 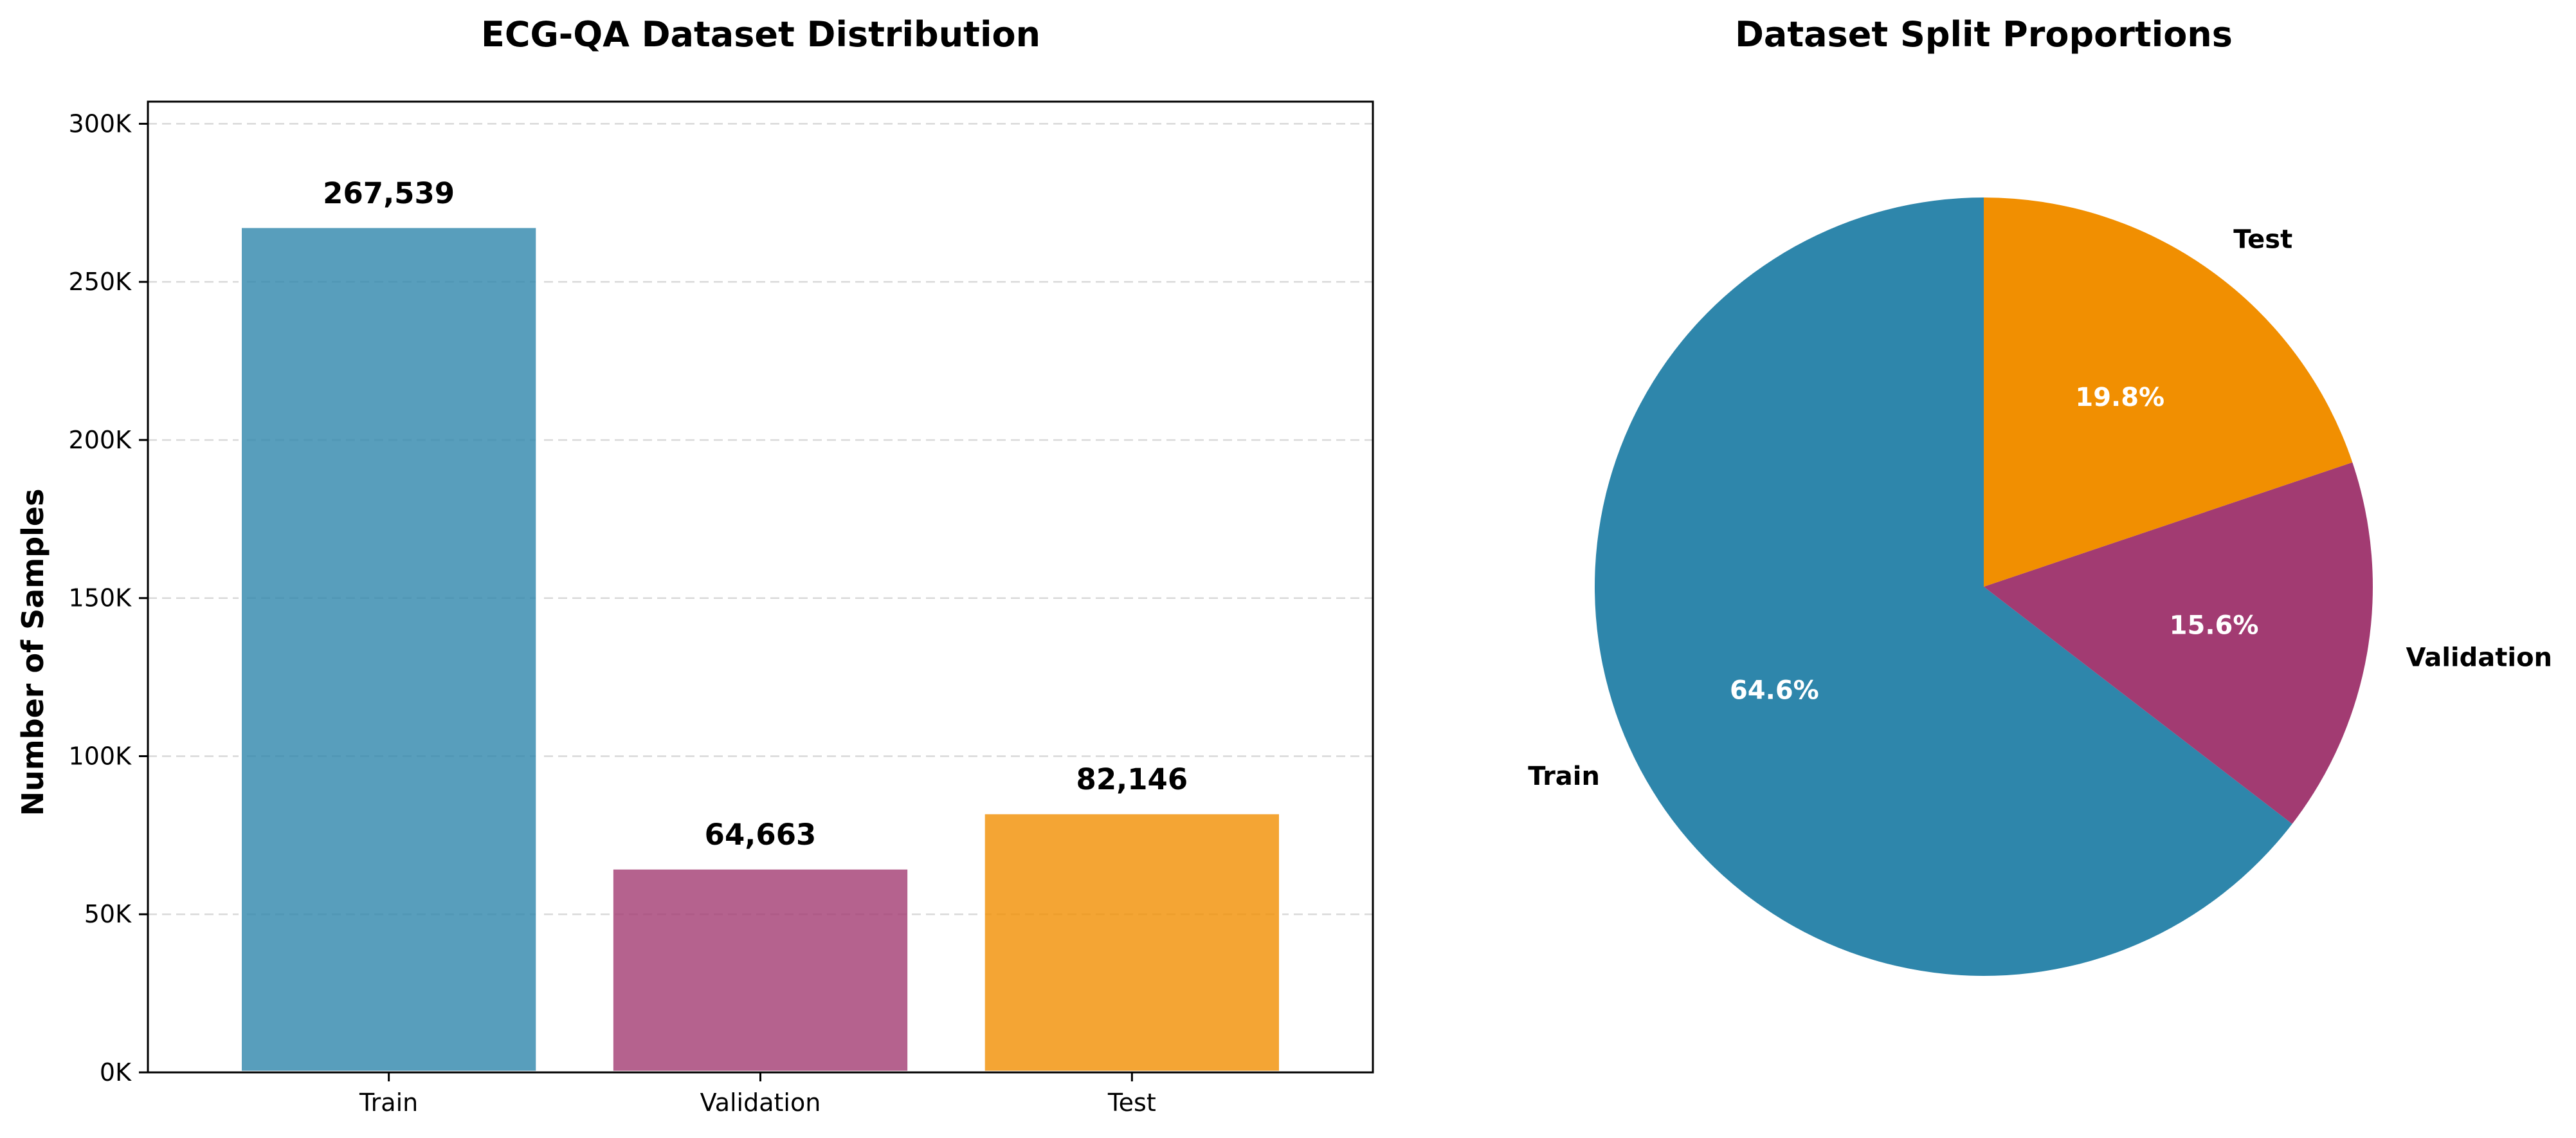 I want to click on x-axis-ticks: Train Validation Test, so click(x=757, y=1094).